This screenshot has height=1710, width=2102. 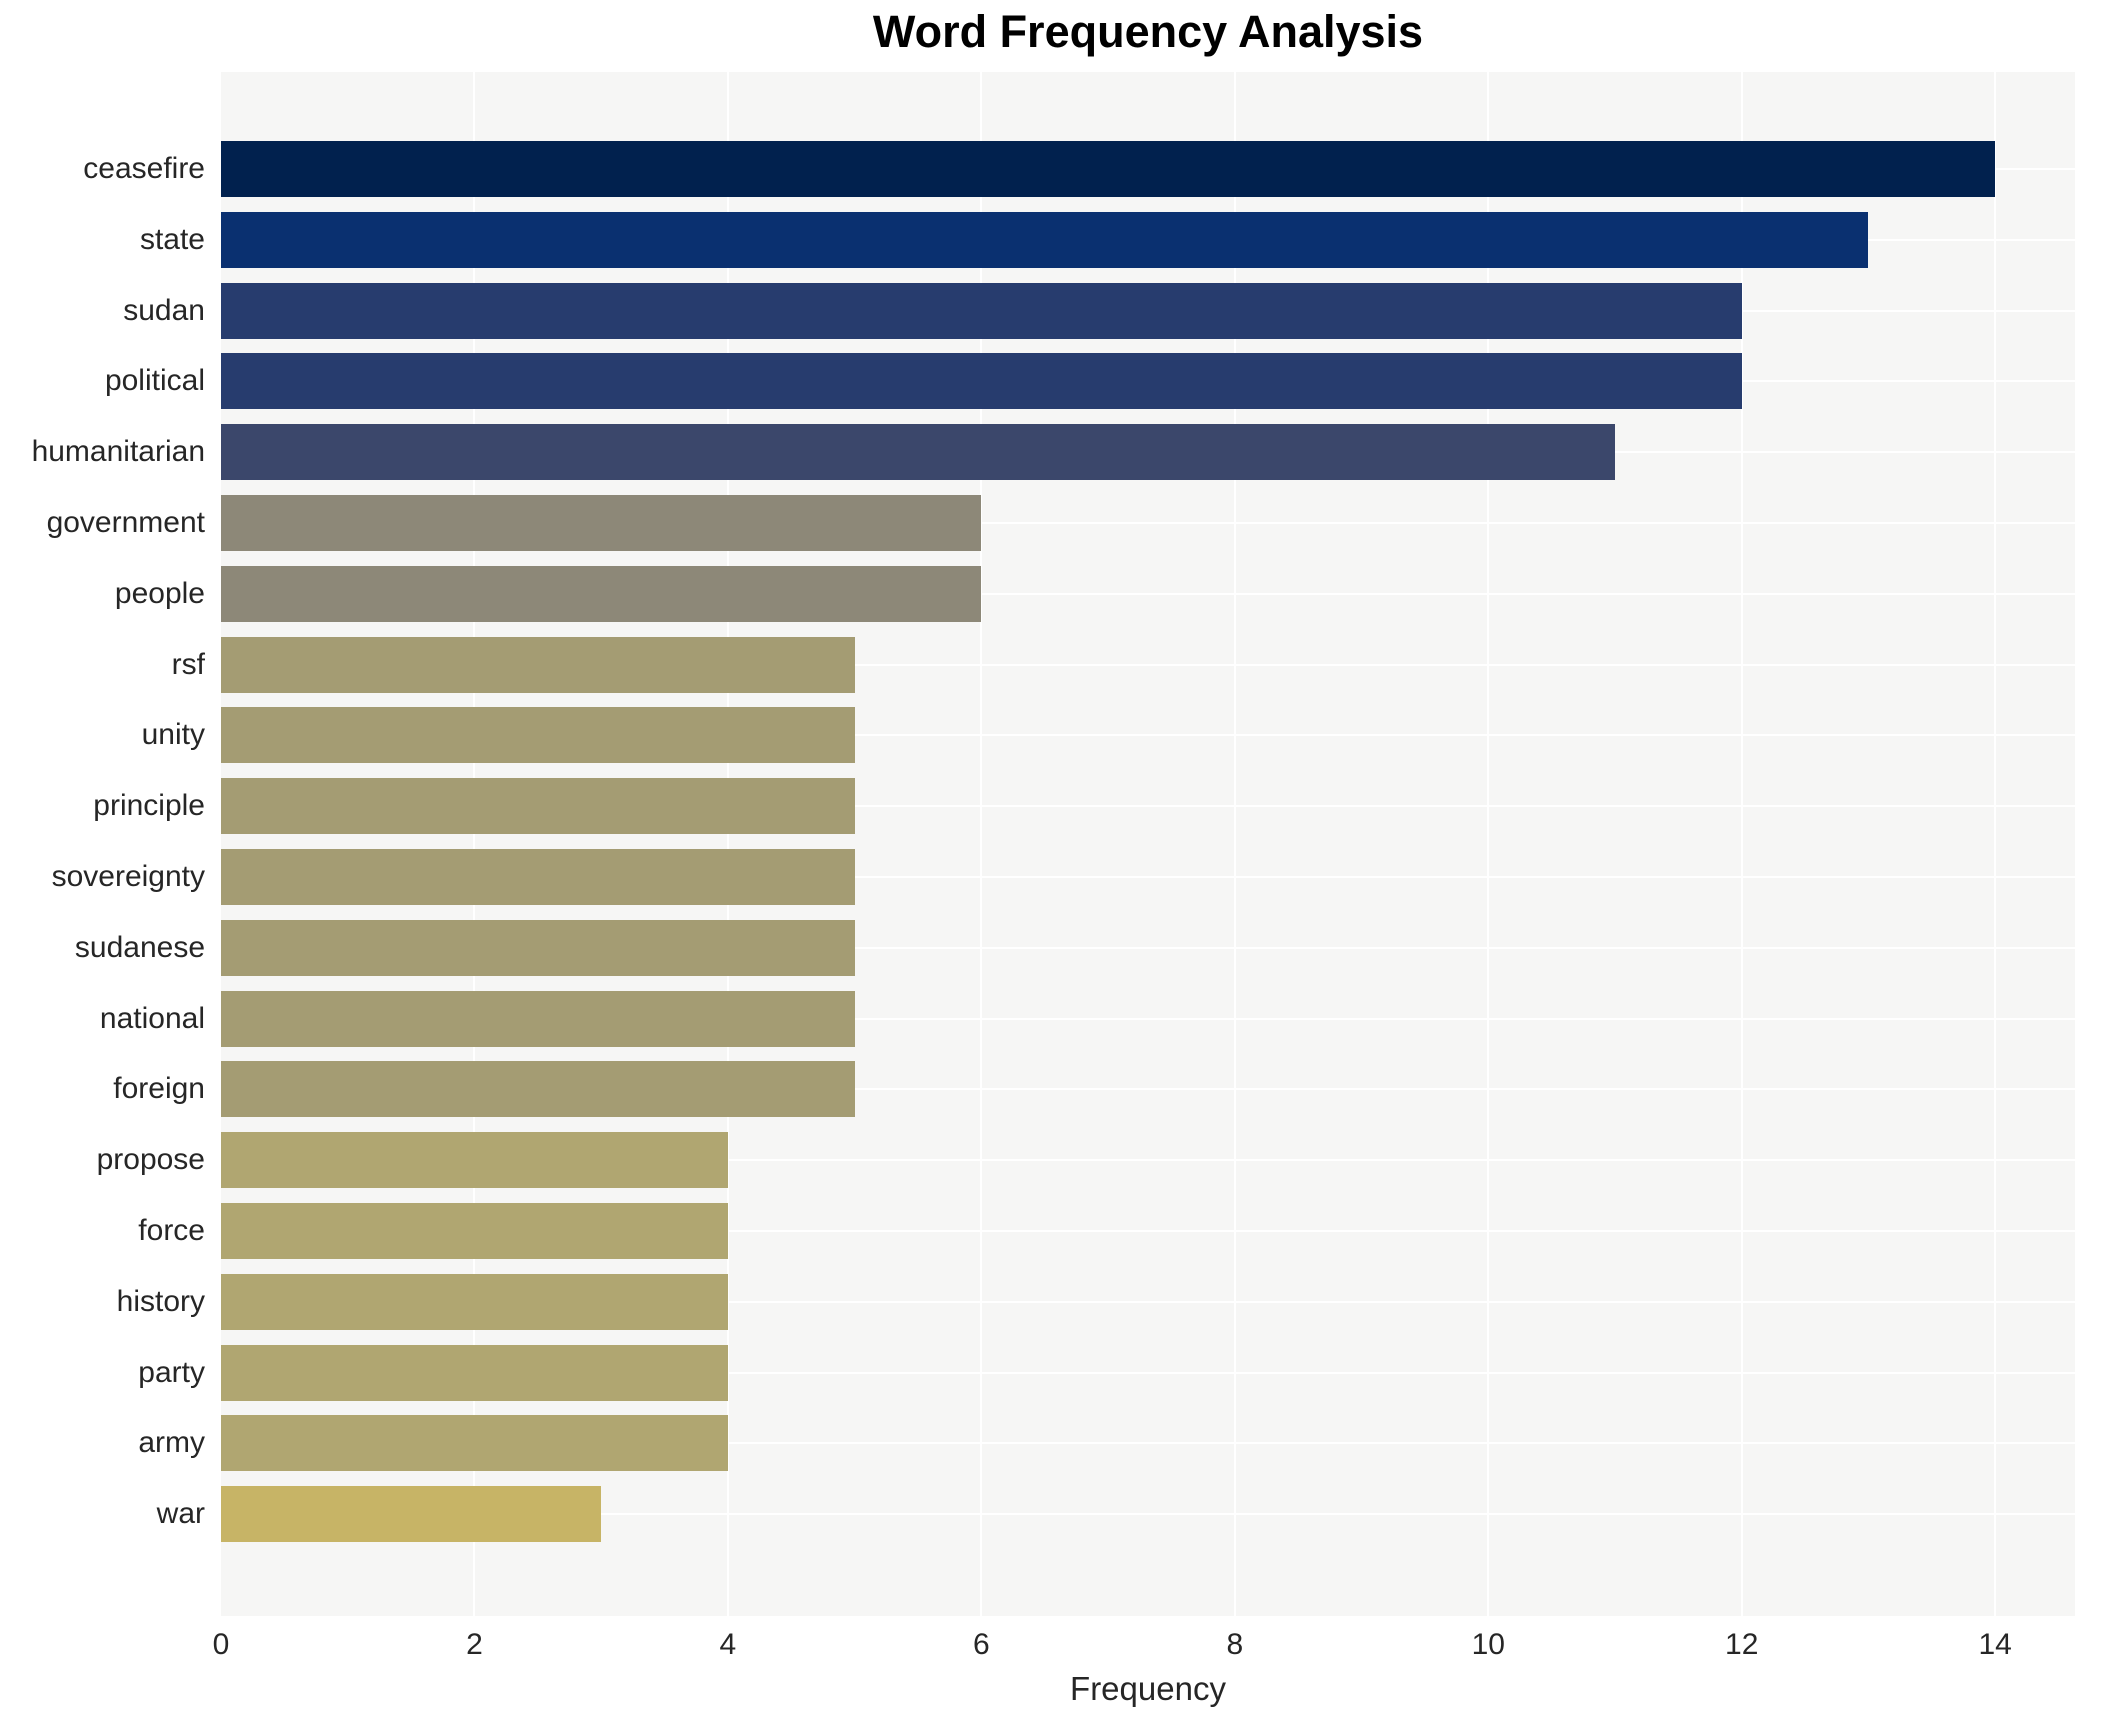 What do you see at coordinates (160, 1301) in the screenshot?
I see `category-label: history` at bounding box center [160, 1301].